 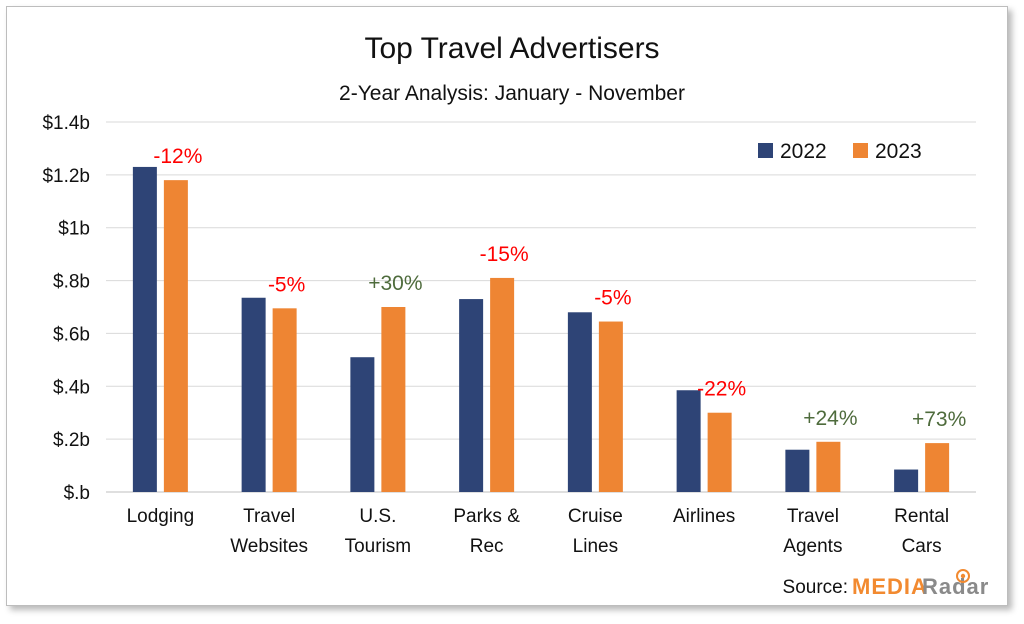 What do you see at coordinates (815, 587) in the screenshot?
I see `source-label: Source:` at bounding box center [815, 587].